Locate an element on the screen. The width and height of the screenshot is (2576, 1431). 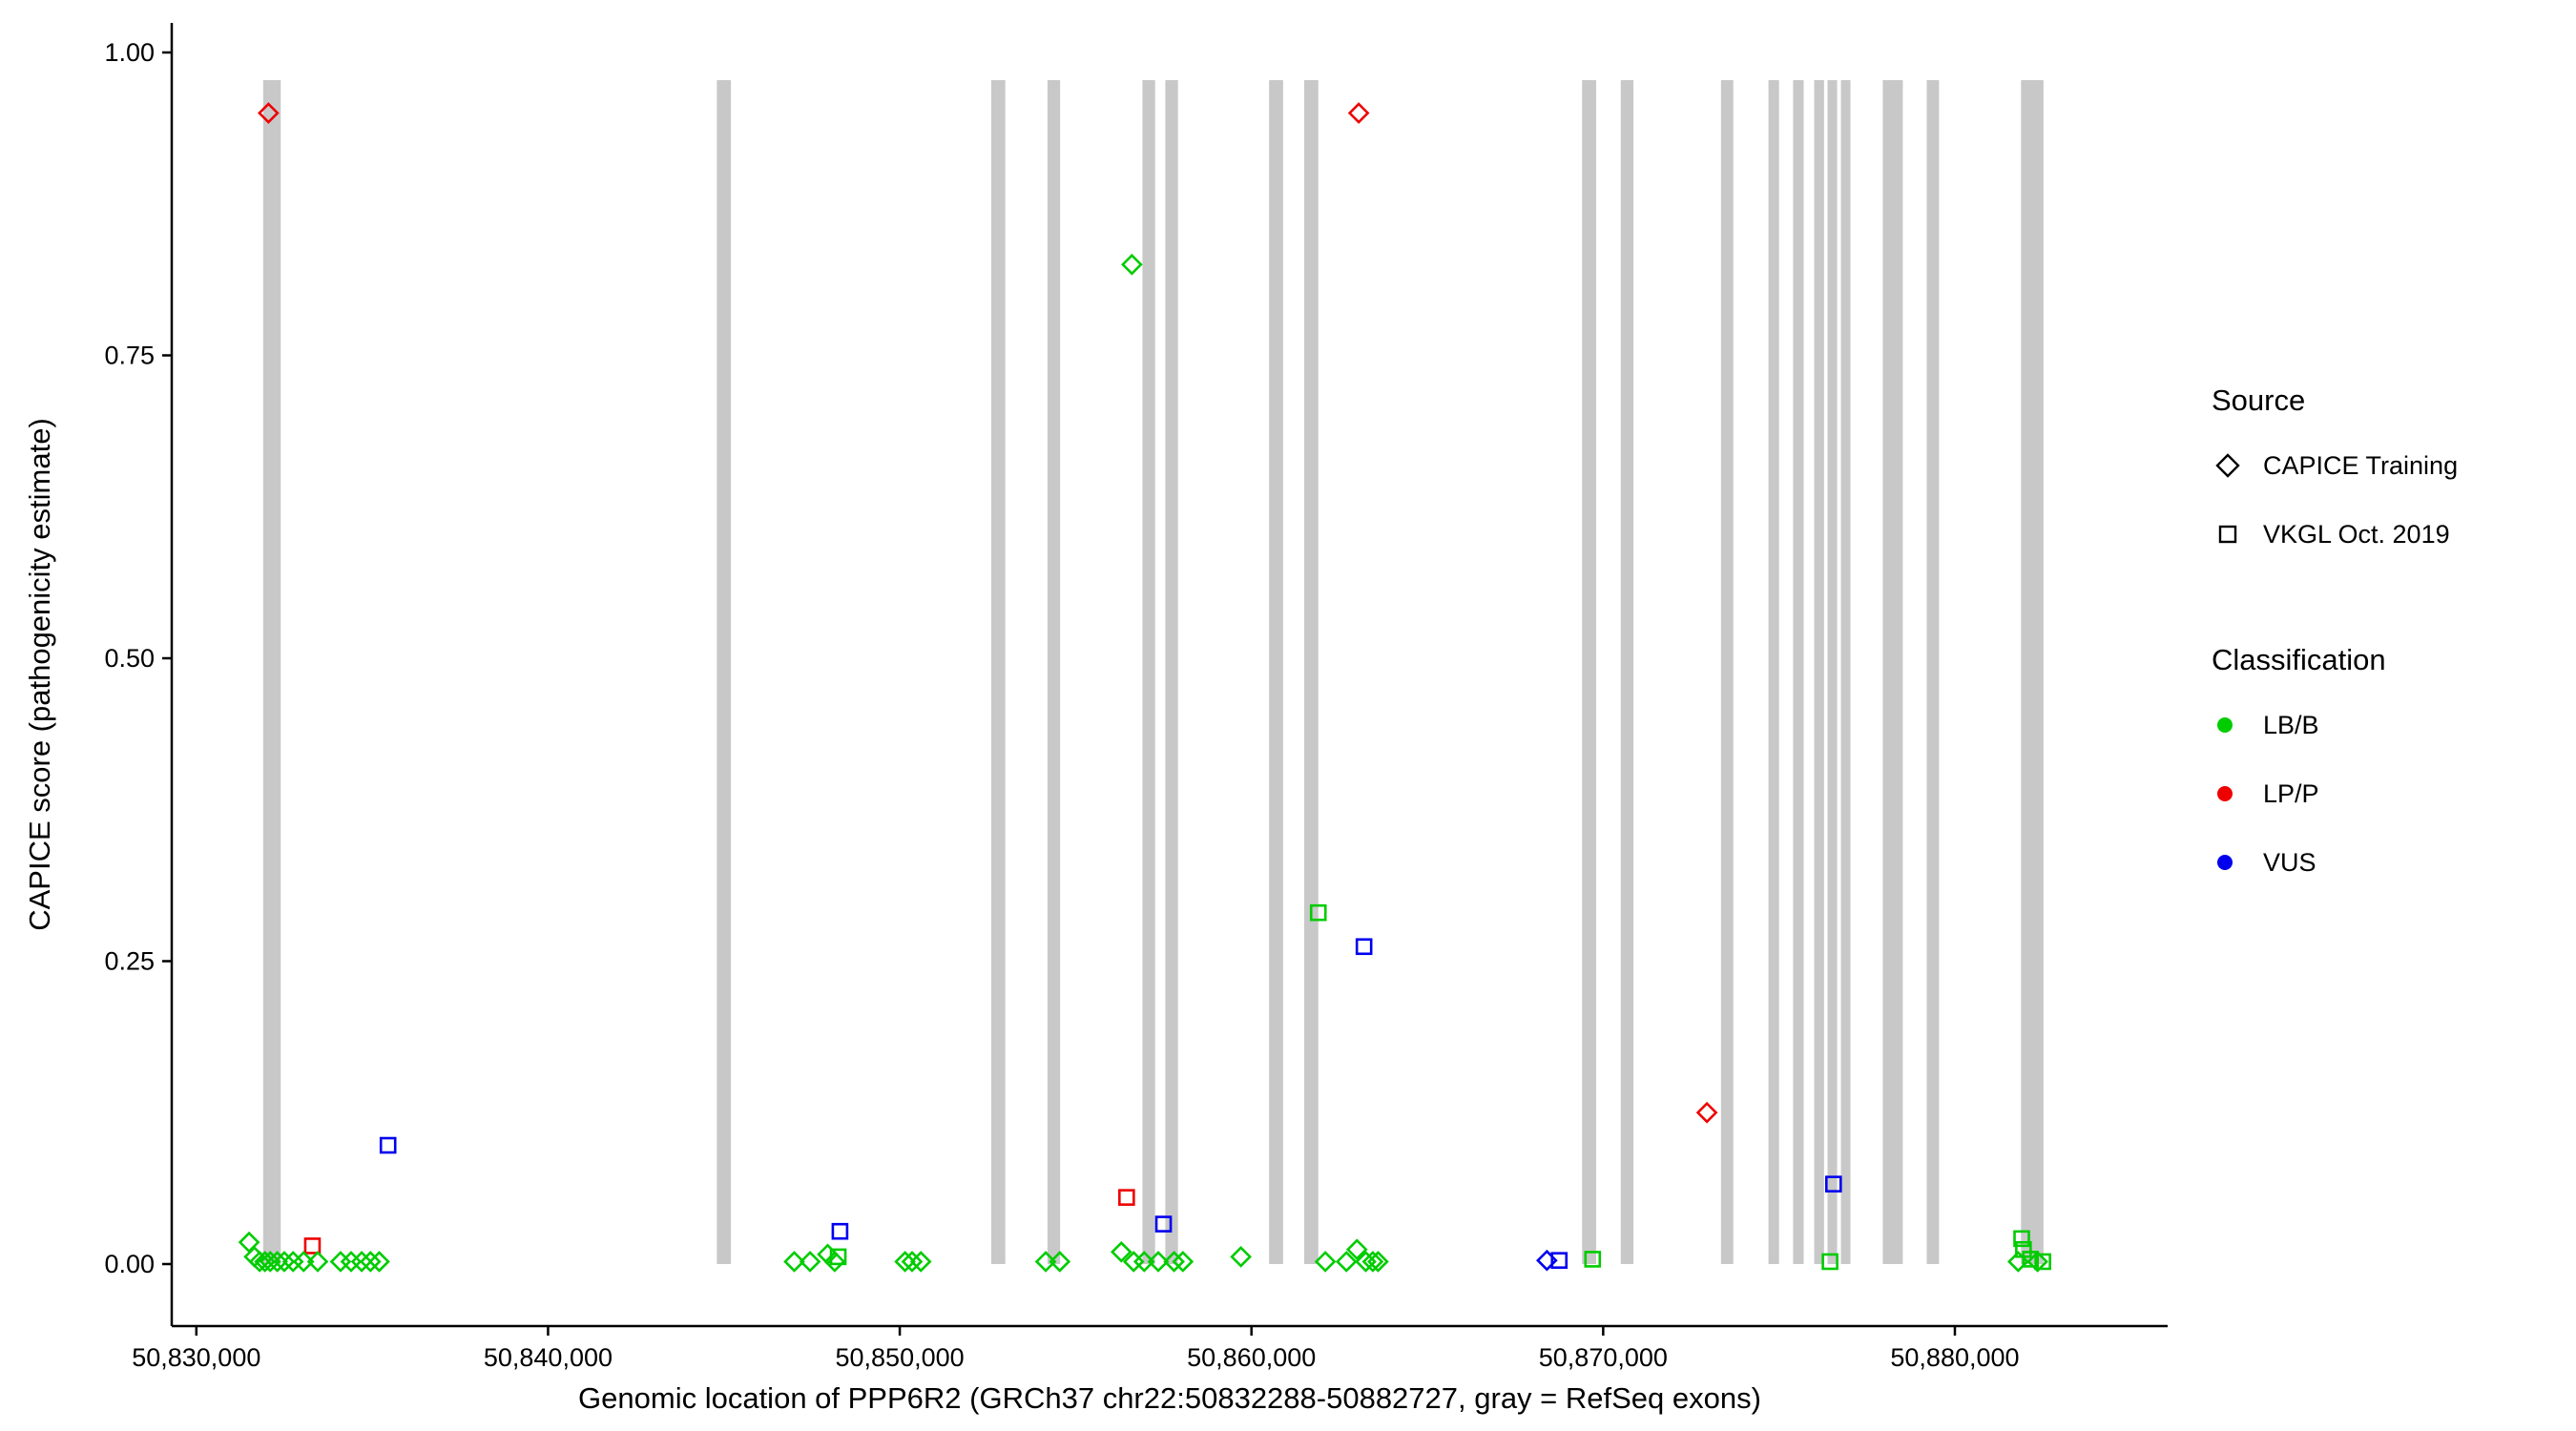
lpp-dot-icon is located at coordinates (2237, 793).